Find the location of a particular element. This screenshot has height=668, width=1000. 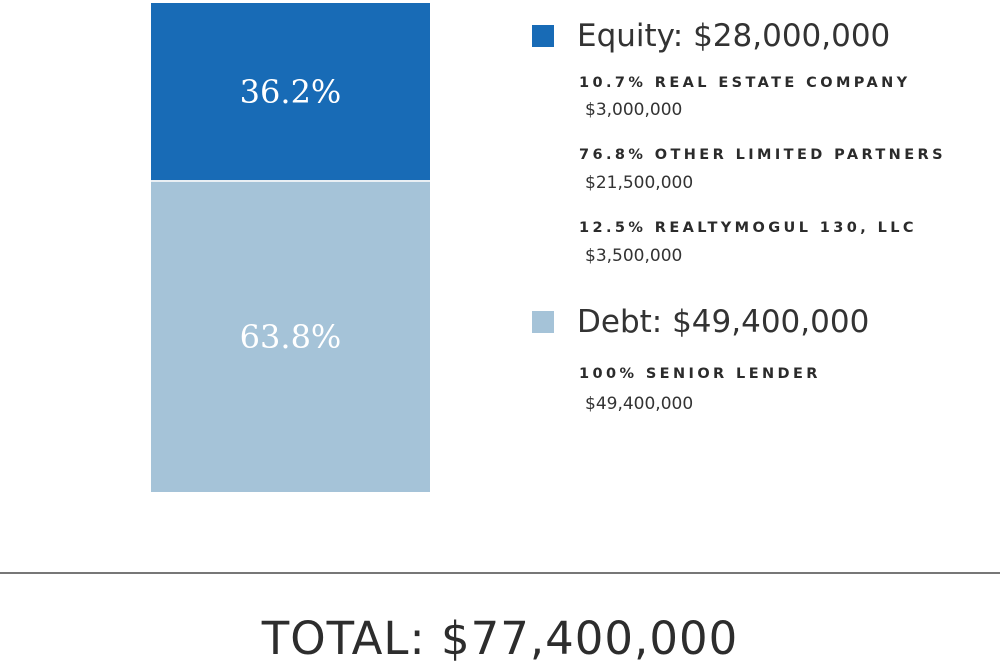

bar-segment-equity: 36.2% is located at coordinates (290, 91).